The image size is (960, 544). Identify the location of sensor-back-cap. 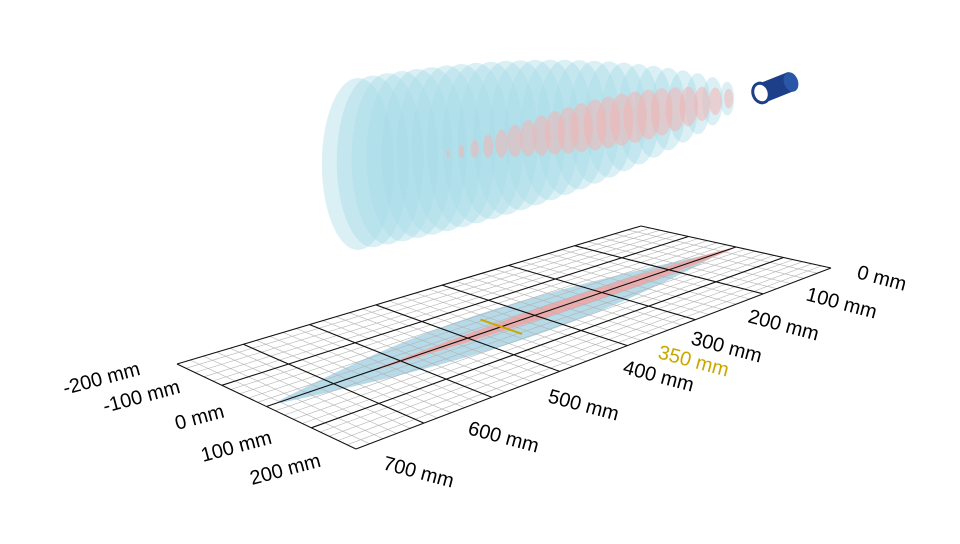
(791, 82).